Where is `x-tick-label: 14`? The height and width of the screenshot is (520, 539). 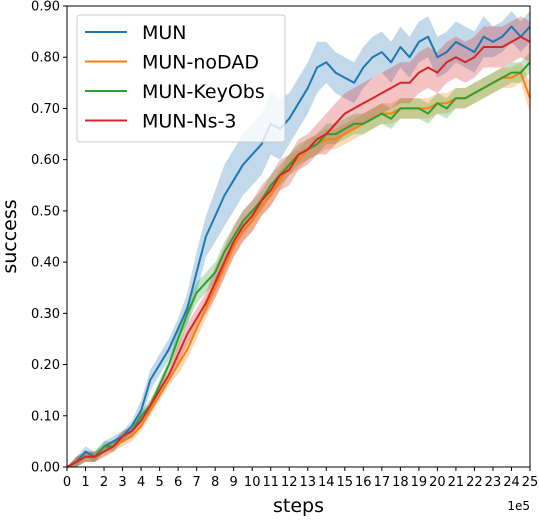 x-tick-label: 14 is located at coordinates (326, 482).